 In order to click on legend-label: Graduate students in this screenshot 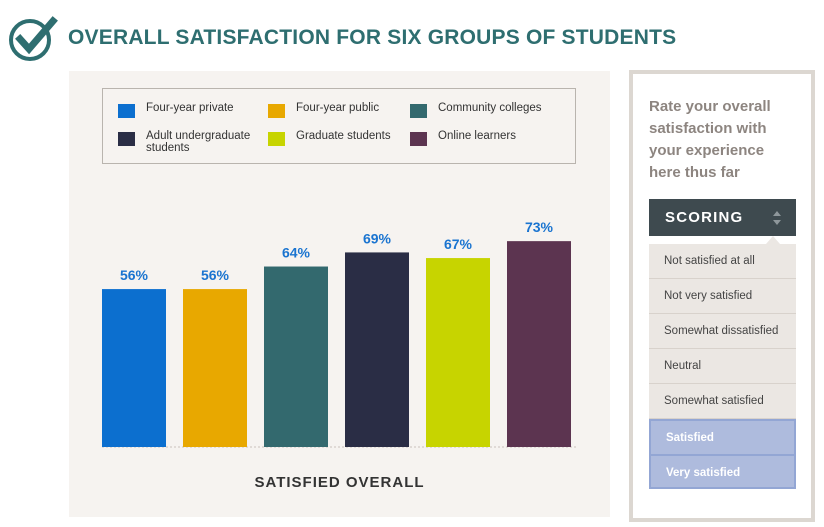, I will do `click(343, 136)`.